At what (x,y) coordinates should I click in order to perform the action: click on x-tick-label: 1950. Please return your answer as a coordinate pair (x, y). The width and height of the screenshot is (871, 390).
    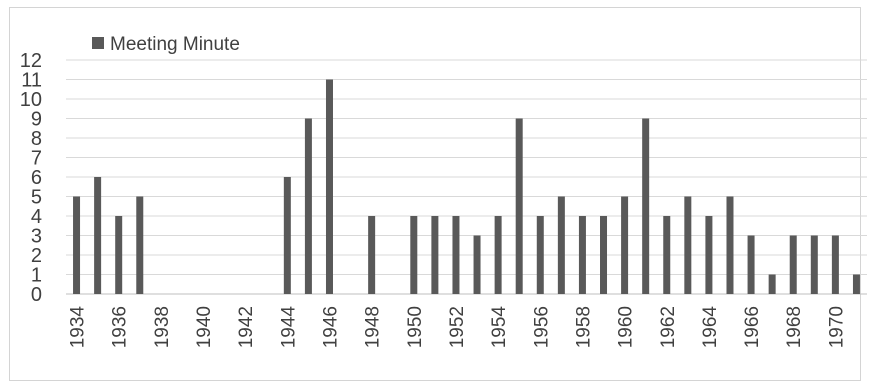
    Looking at the image, I should click on (415, 327).